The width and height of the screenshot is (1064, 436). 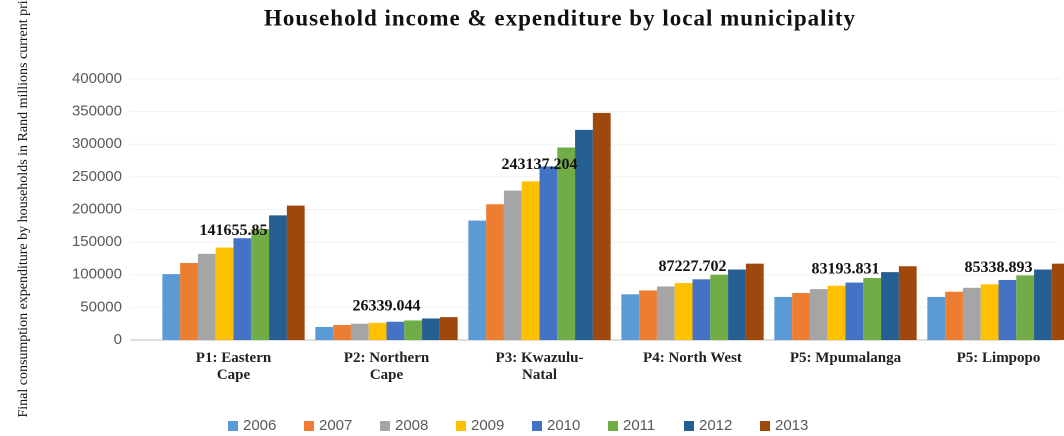 What do you see at coordinates (563, 425) in the screenshot?
I see `legend-label: 2010` at bounding box center [563, 425].